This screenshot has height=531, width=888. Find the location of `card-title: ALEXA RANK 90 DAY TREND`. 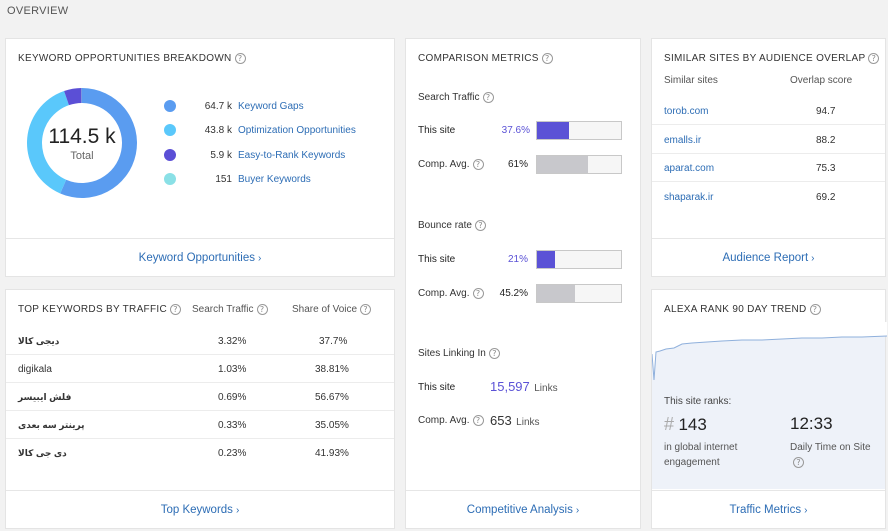

card-title: ALEXA RANK 90 DAY TREND is located at coordinates (735, 310).